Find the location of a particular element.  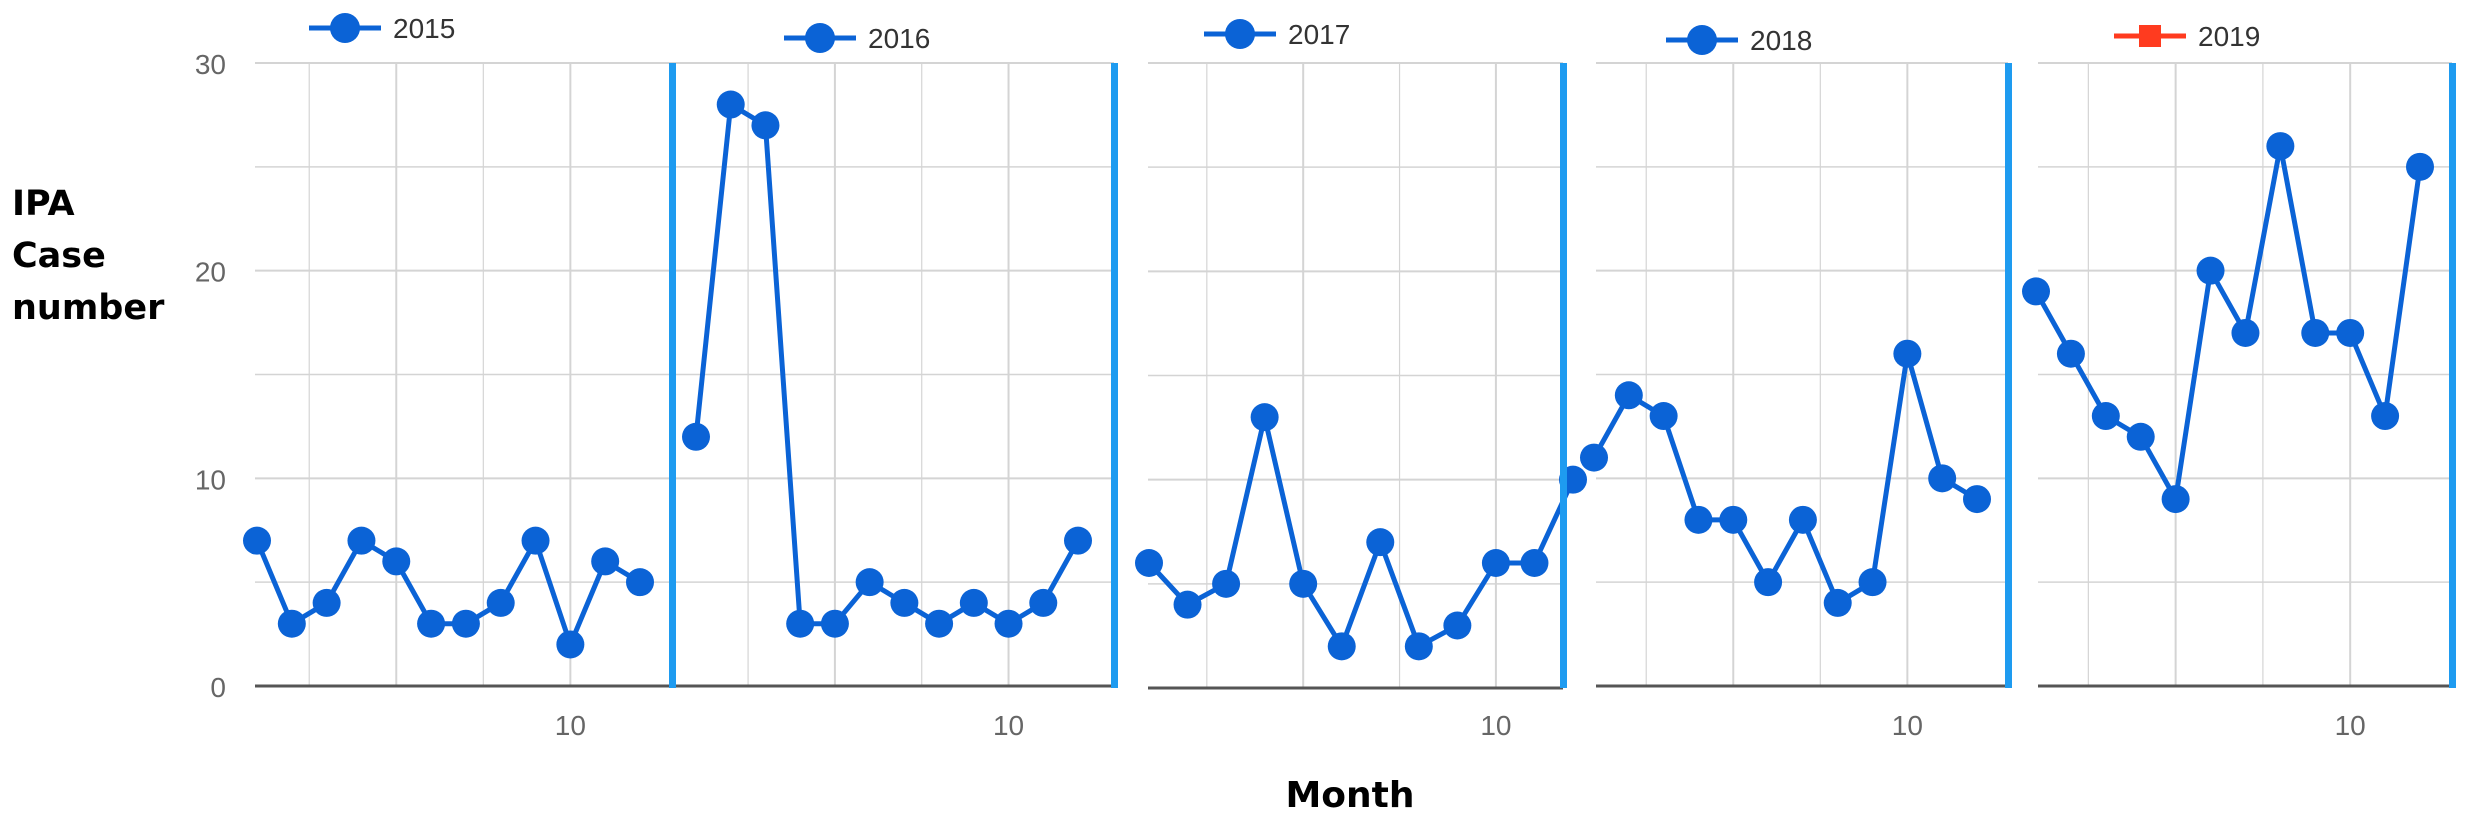

legend-label: 2015 is located at coordinates (424, 28).